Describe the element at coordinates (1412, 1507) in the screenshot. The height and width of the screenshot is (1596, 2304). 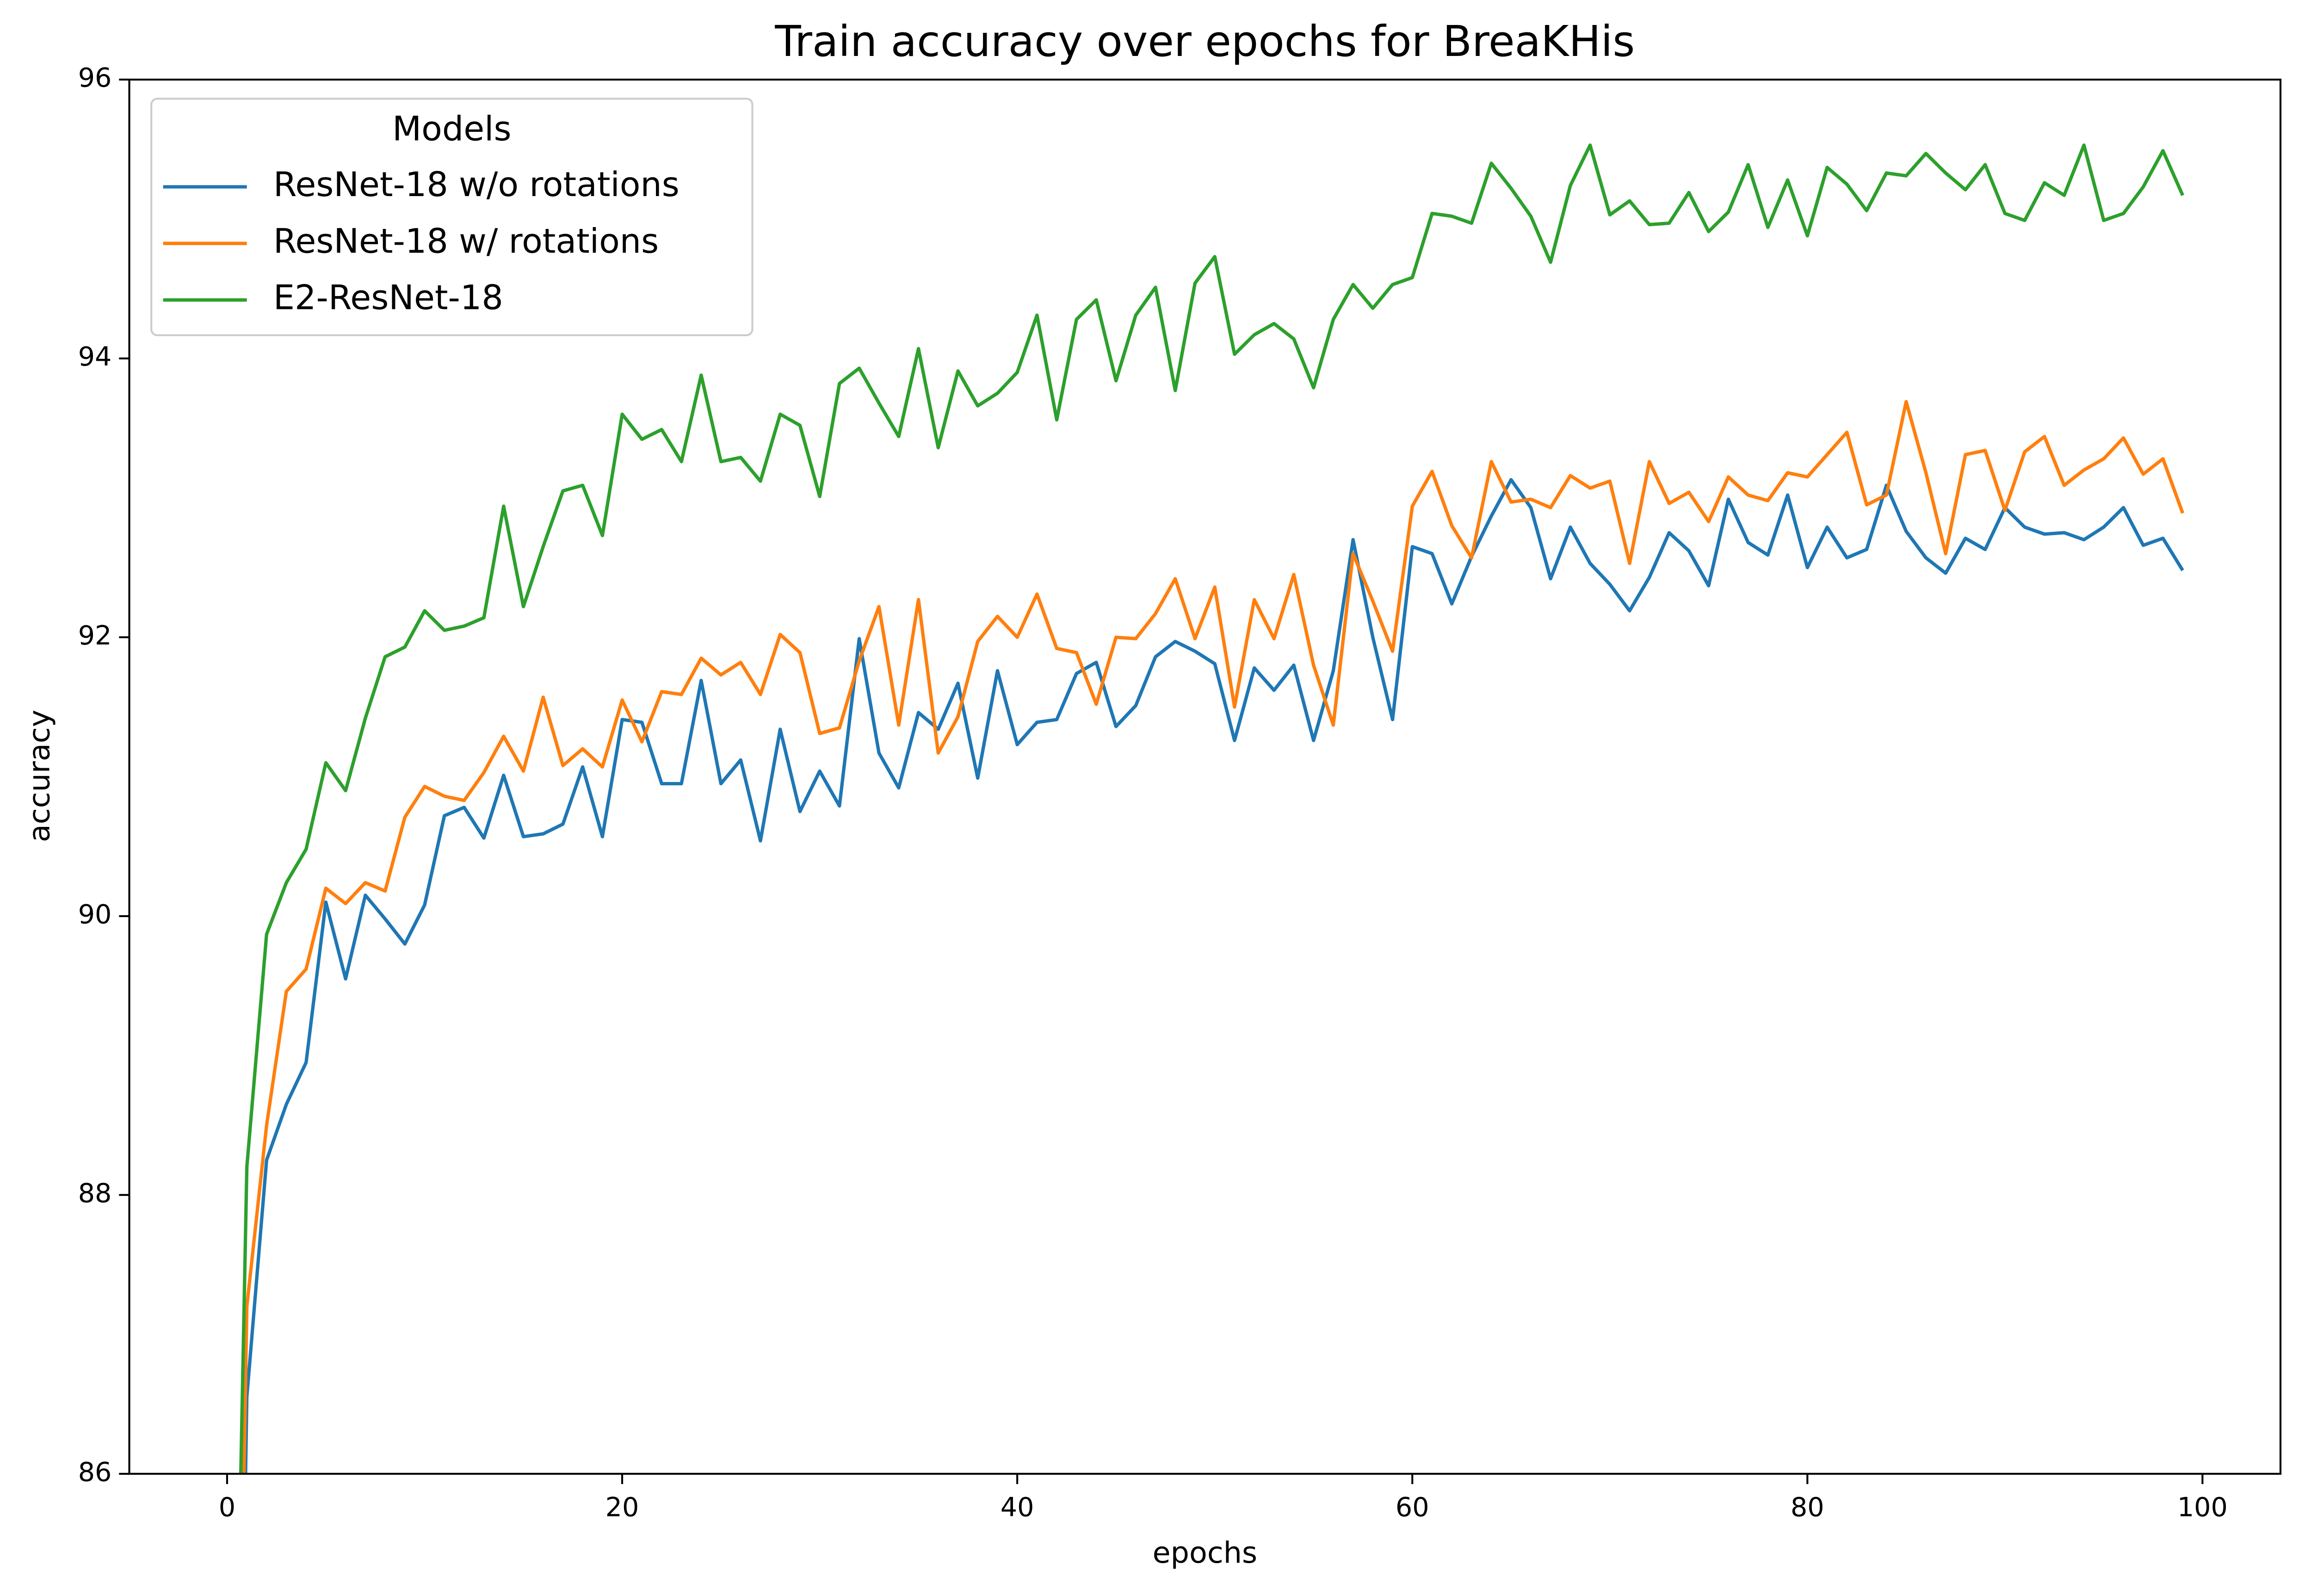
I see `x-tick-label: 60` at that location.